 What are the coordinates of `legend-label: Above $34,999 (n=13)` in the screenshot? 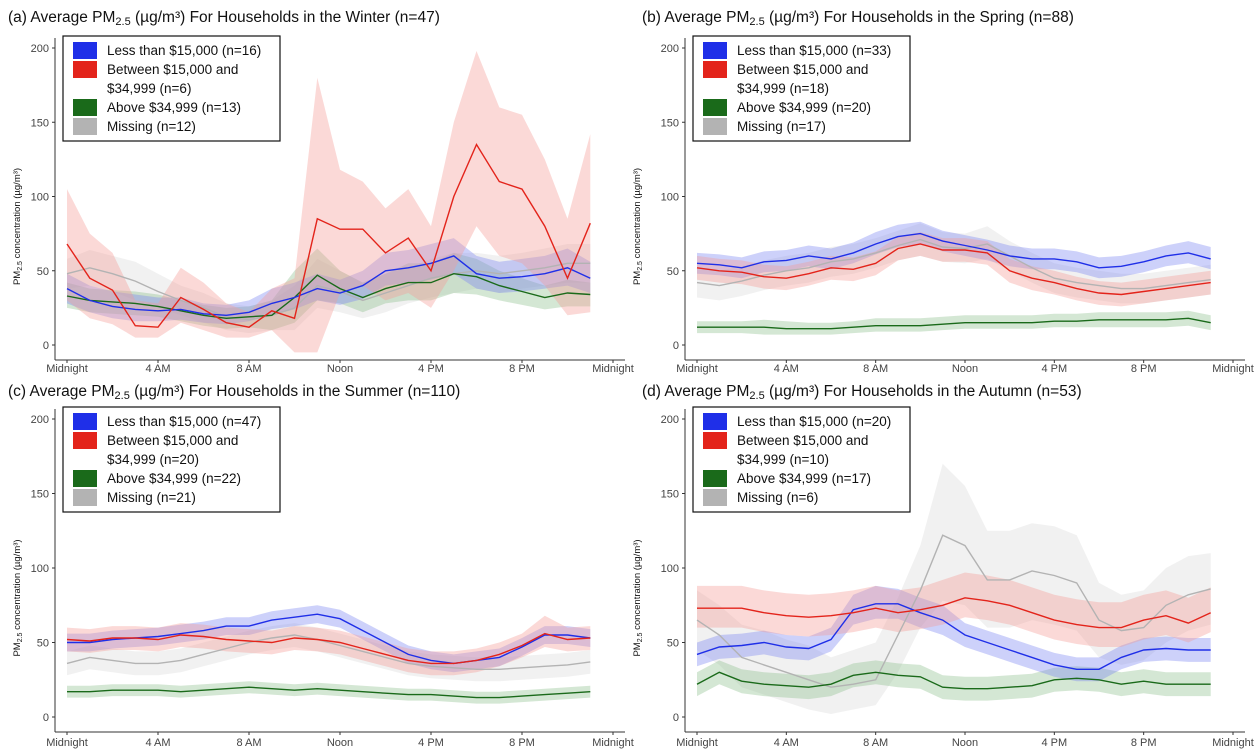 It's located at (174, 107).